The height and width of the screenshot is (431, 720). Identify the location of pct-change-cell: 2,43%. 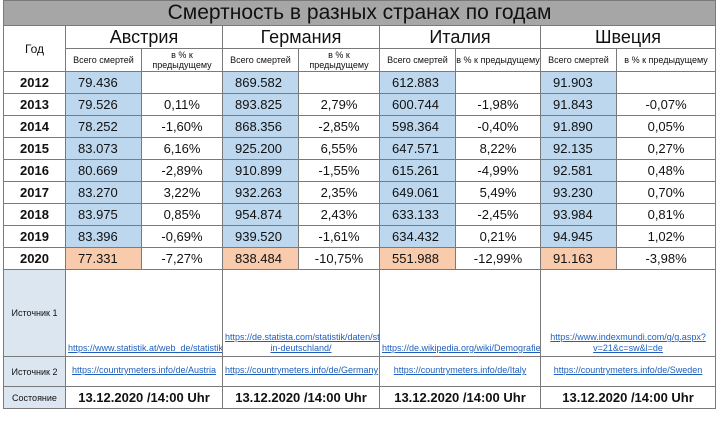
(339, 214).